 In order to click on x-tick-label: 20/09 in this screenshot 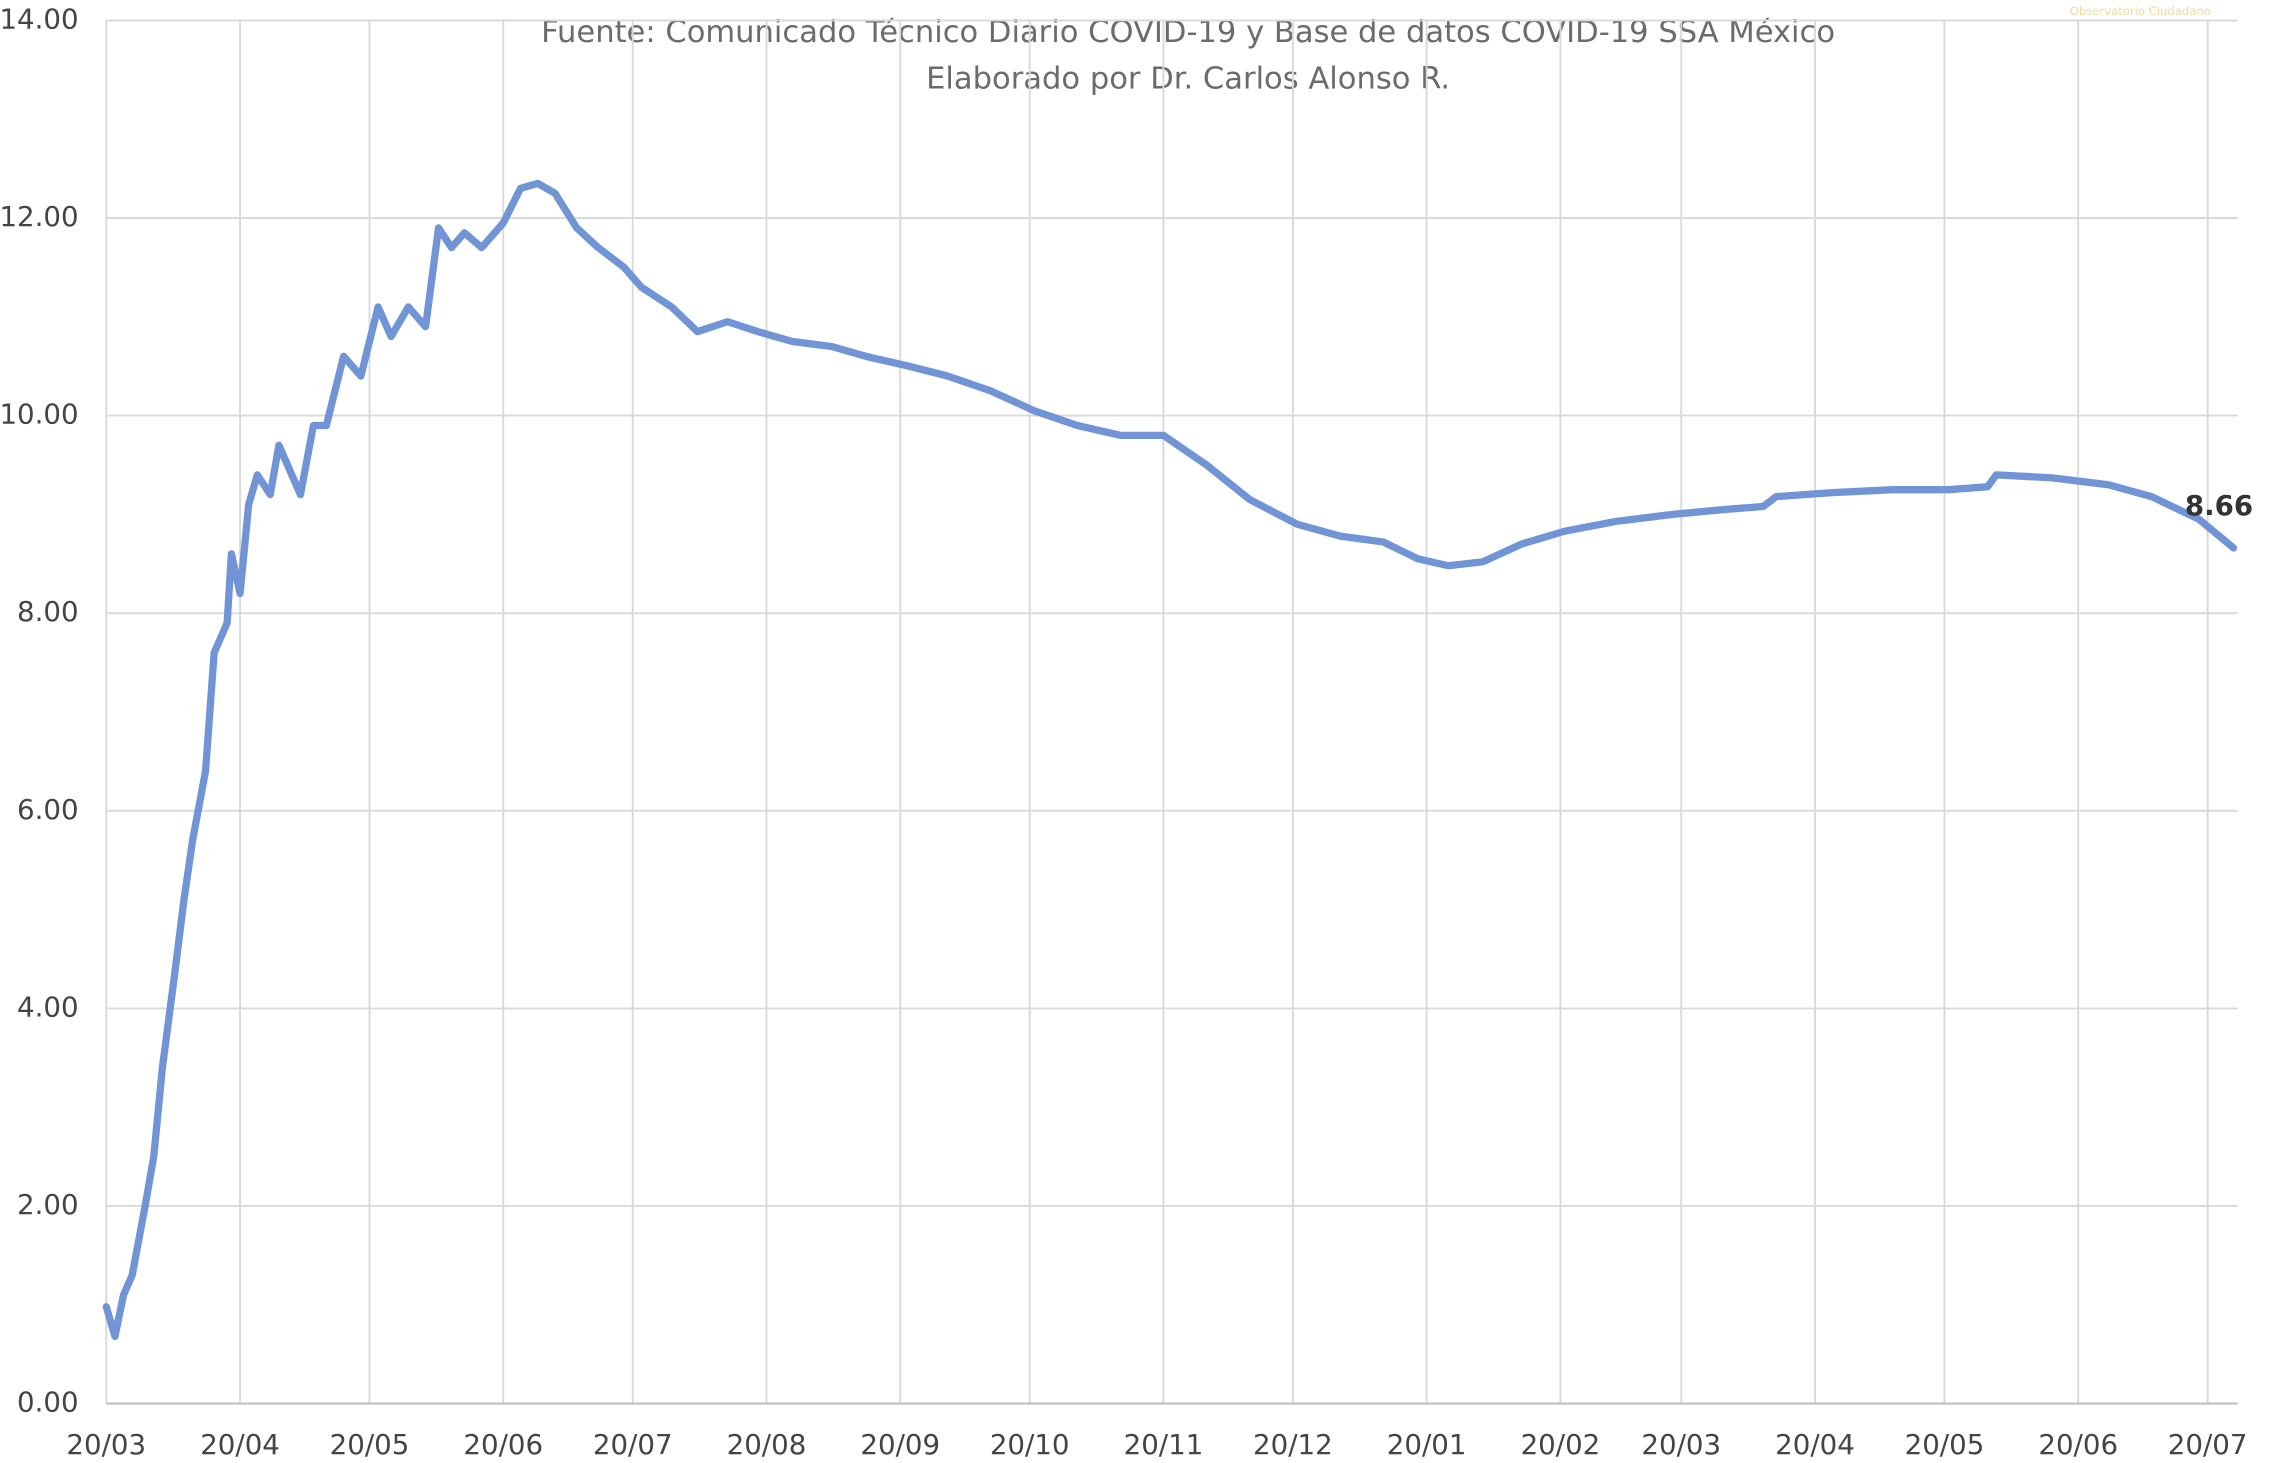, I will do `click(900, 1444)`.